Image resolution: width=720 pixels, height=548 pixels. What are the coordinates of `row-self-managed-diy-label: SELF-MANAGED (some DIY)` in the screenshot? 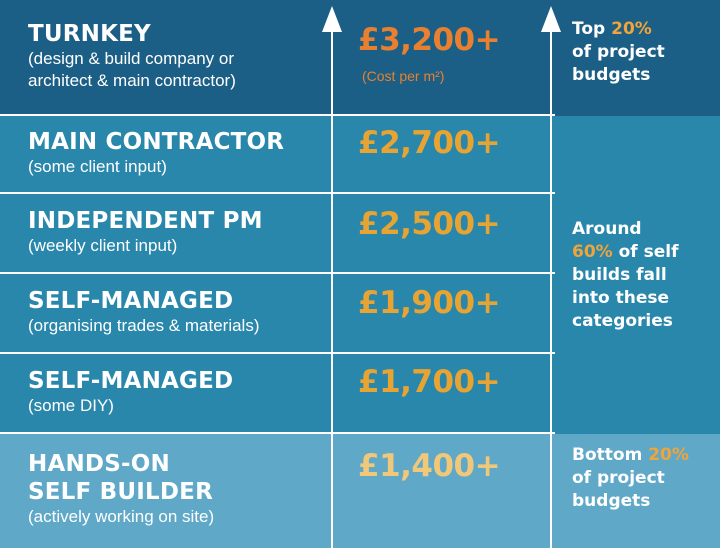 It's located at (130, 392).